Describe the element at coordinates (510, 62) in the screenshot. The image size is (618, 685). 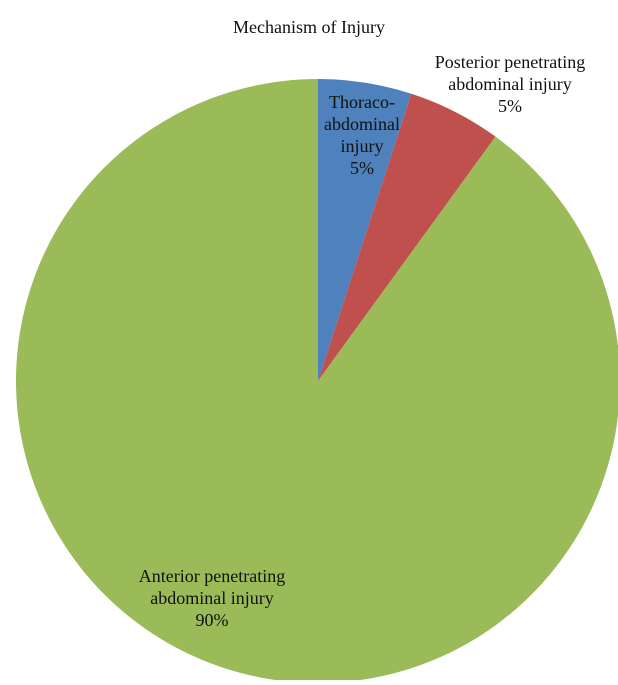
I see `slice-label-line: Posterior penetrating` at that location.